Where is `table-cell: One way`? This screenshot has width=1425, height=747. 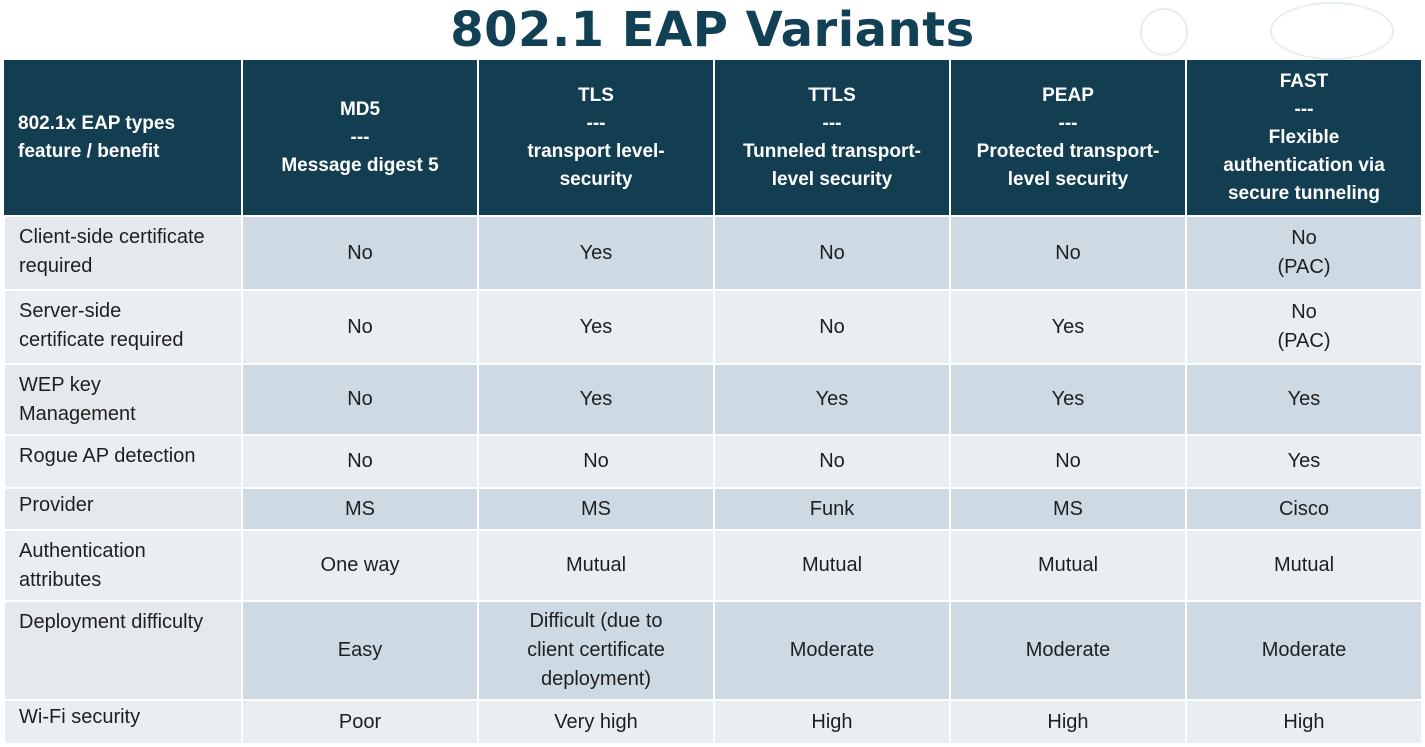 table-cell: One way is located at coordinates (360, 565).